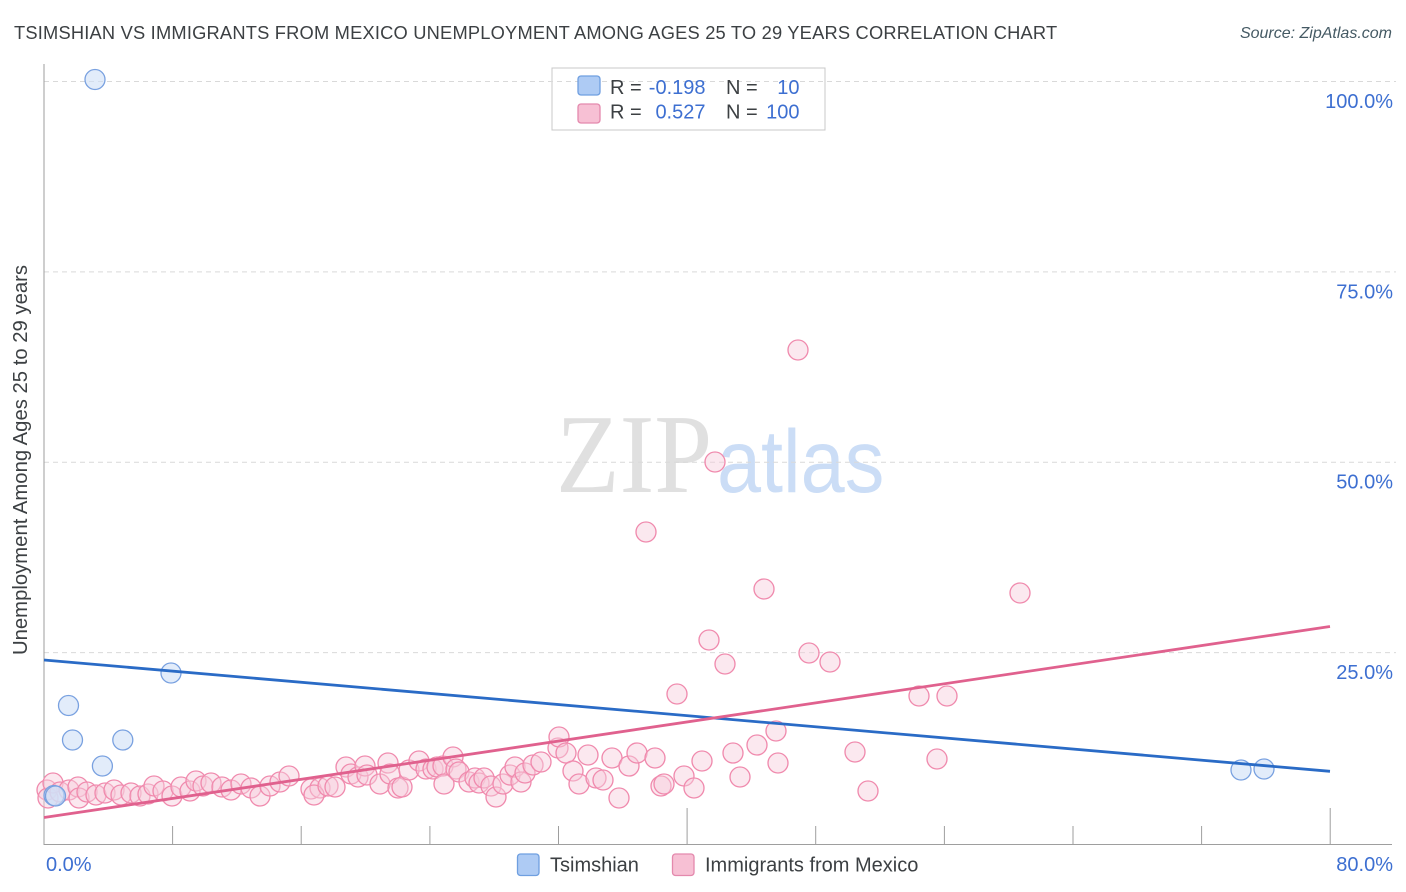 This screenshot has height=892, width=1406. I want to click on svg-text: 0.0%, so click(69, 865).